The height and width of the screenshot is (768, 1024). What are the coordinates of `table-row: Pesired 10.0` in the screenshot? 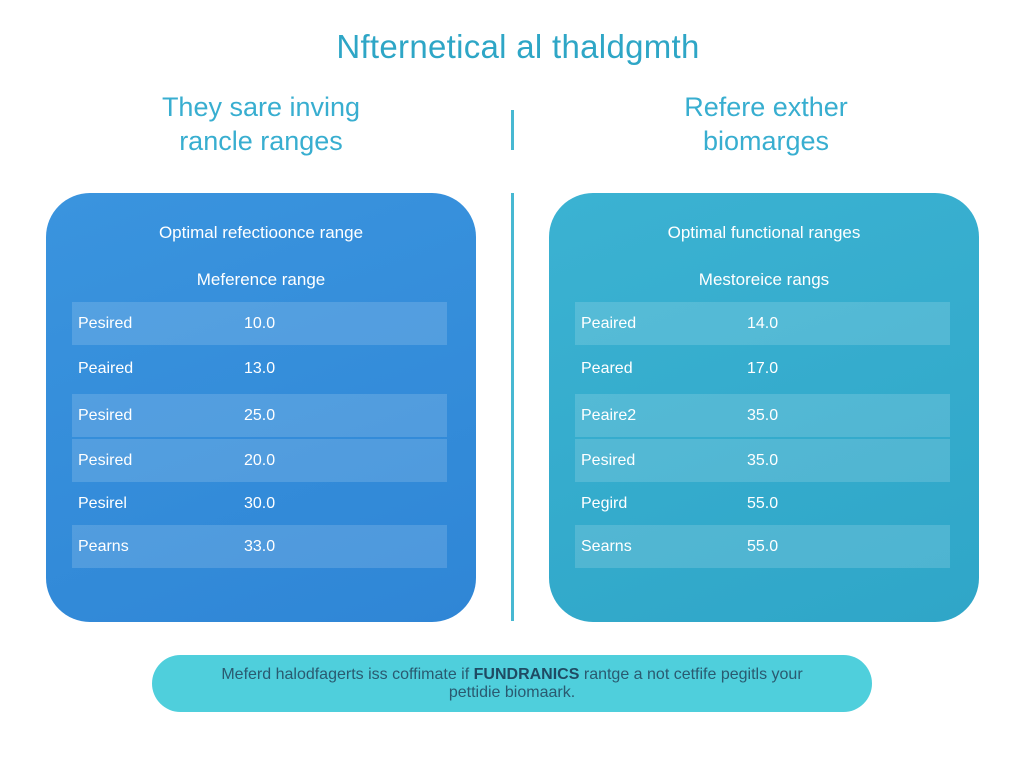 It's located at (259, 323).